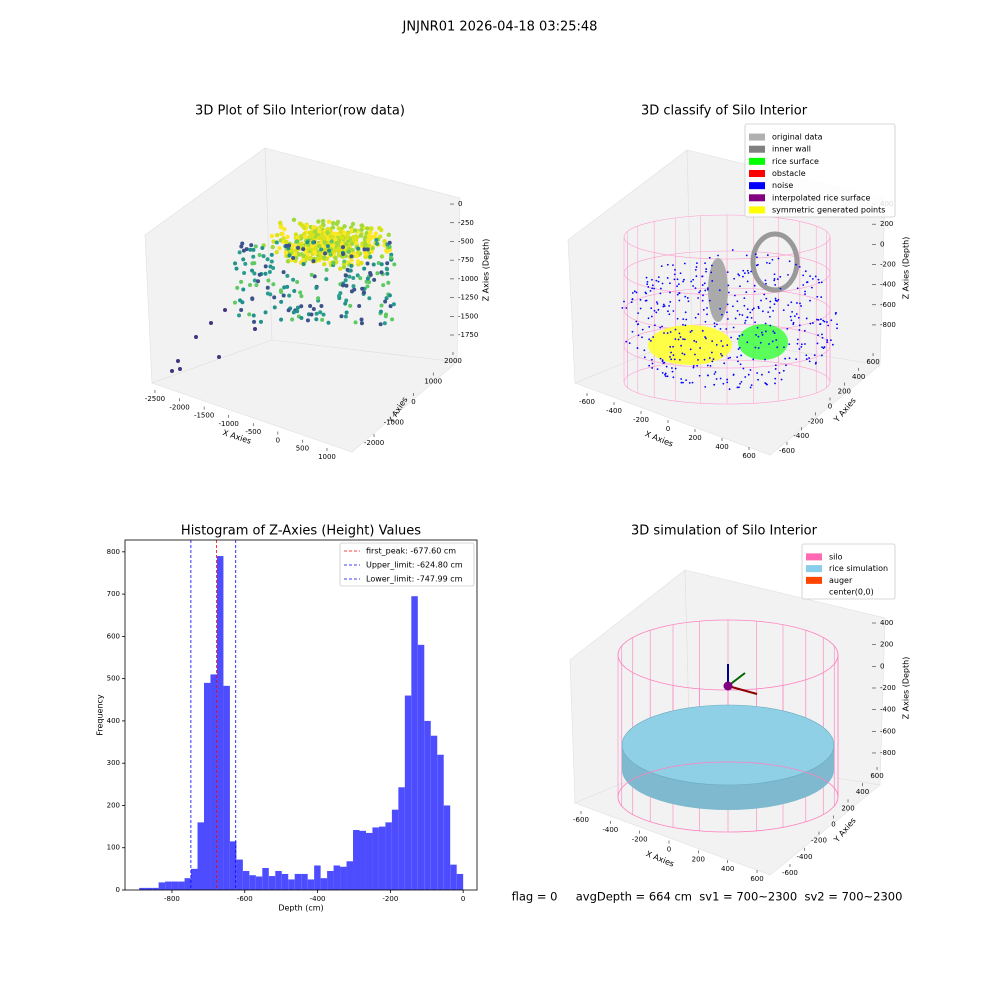  I want to click on z-tick-label: -600, so click(888, 731).